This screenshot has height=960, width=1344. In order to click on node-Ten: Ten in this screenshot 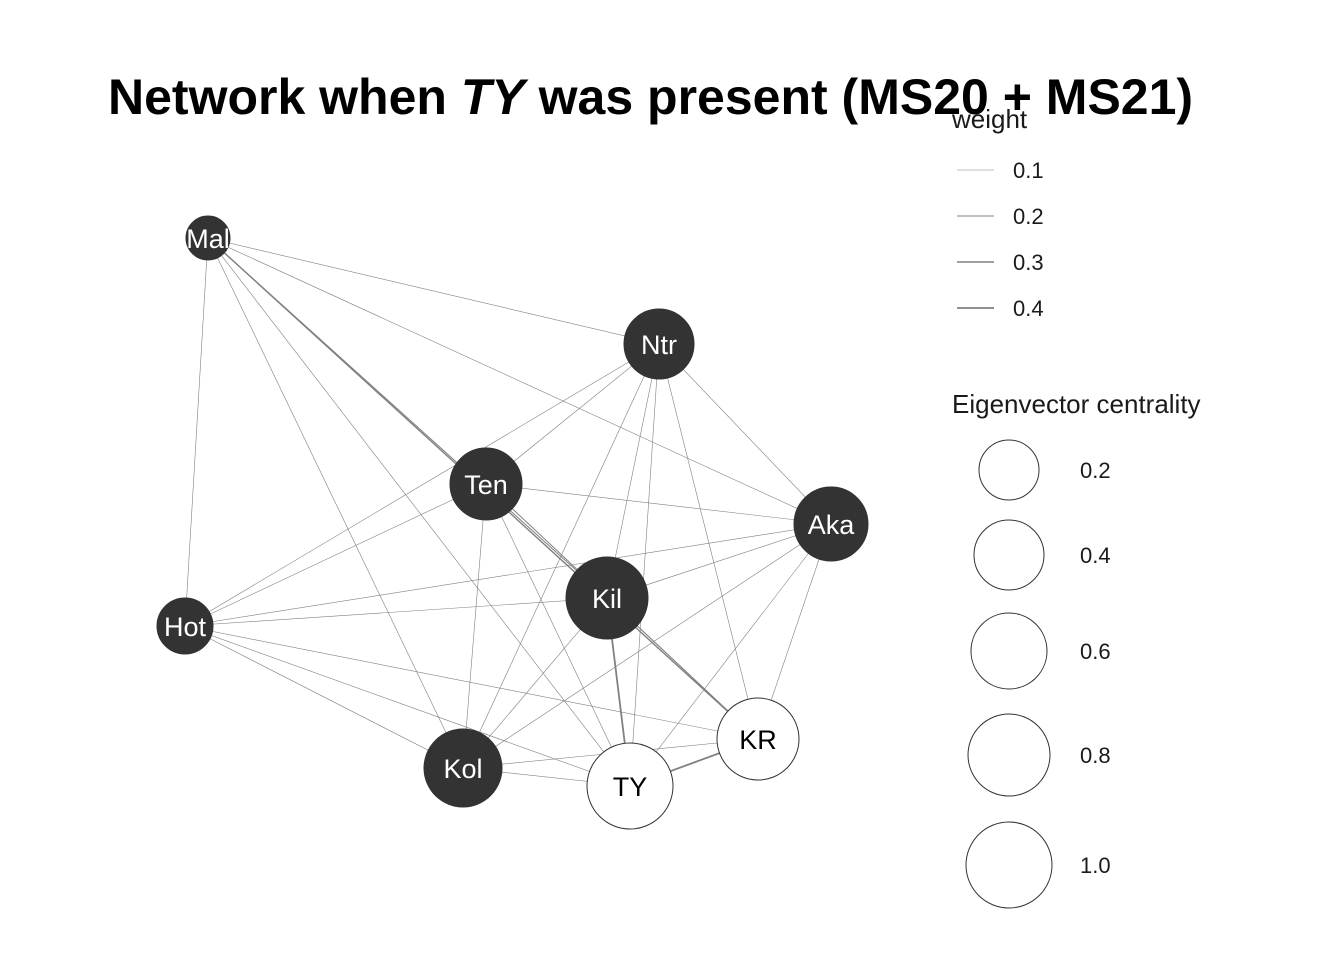, I will do `click(486, 484)`.